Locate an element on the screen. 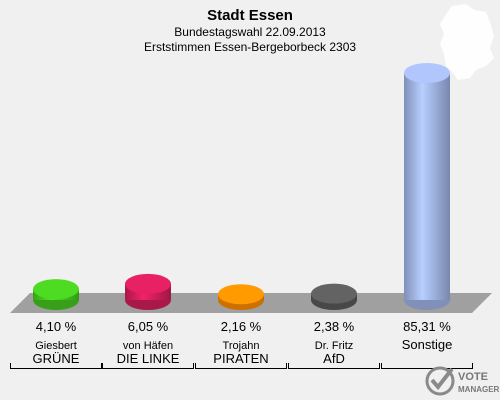 The image size is (500, 400). bar-piraten is located at coordinates (241, 297).